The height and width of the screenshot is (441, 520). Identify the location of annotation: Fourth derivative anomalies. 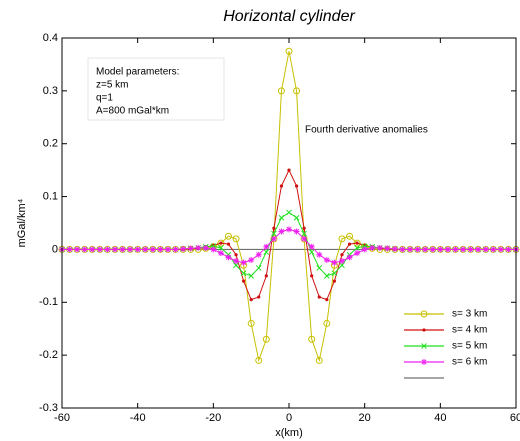
(366, 130).